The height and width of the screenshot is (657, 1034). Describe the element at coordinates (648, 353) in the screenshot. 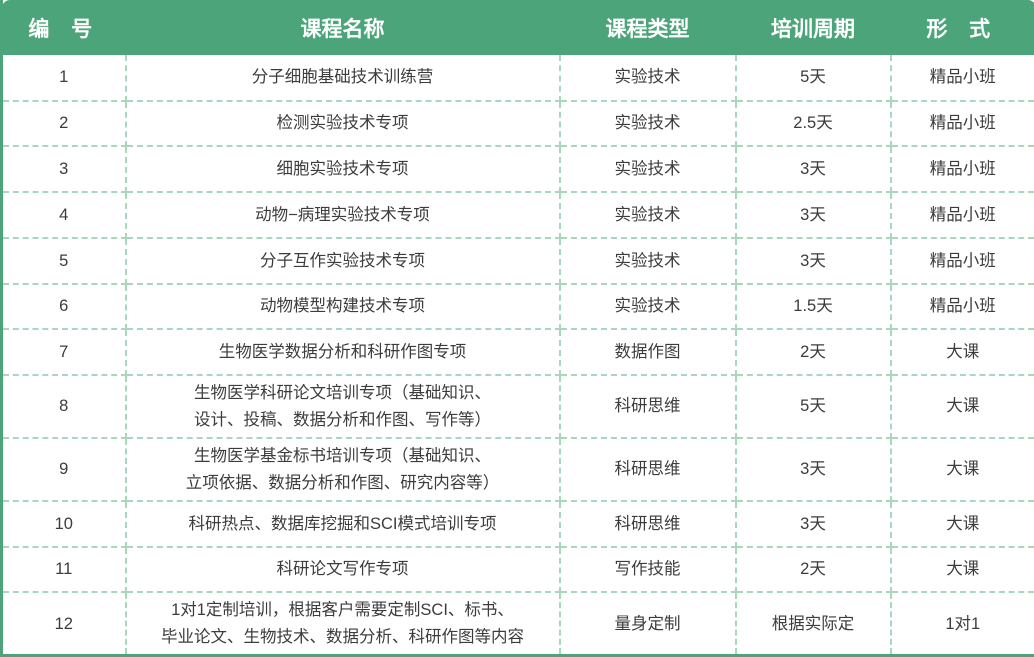

I see `cell-course-type: 数据作图` at that location.